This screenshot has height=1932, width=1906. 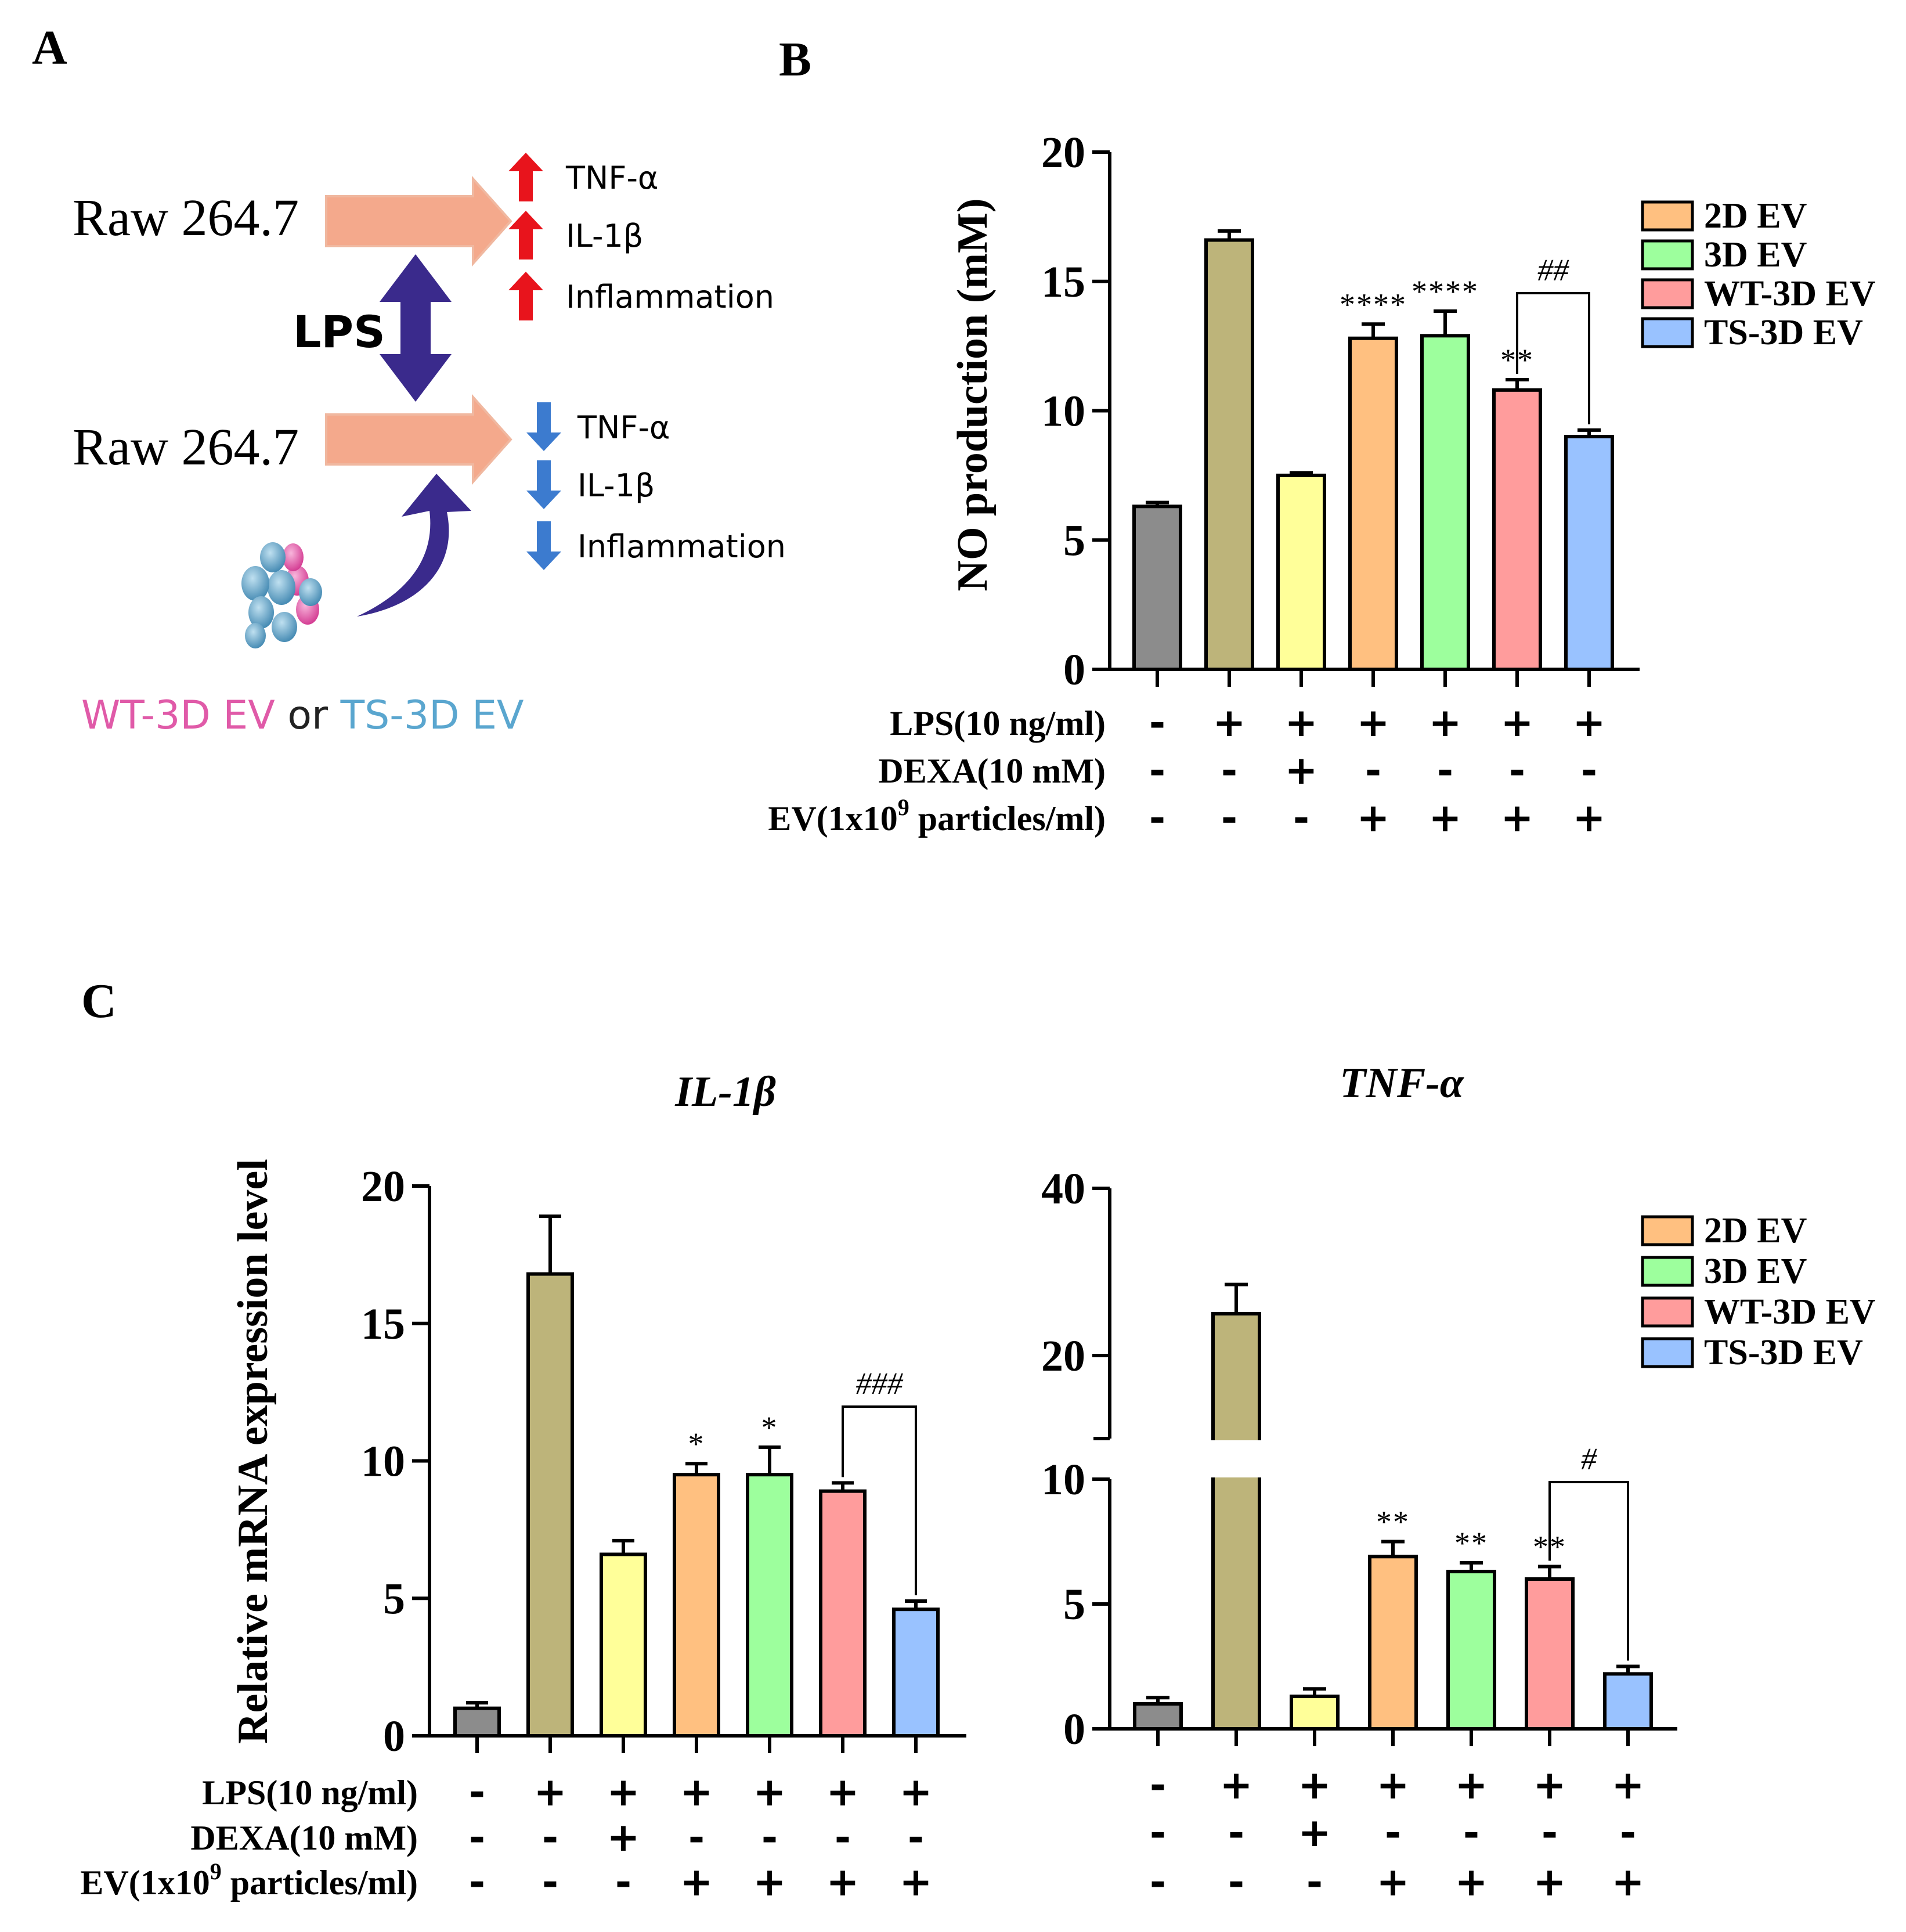 I want to click on flow-arrow-bottom, so click(x=418, y=439).